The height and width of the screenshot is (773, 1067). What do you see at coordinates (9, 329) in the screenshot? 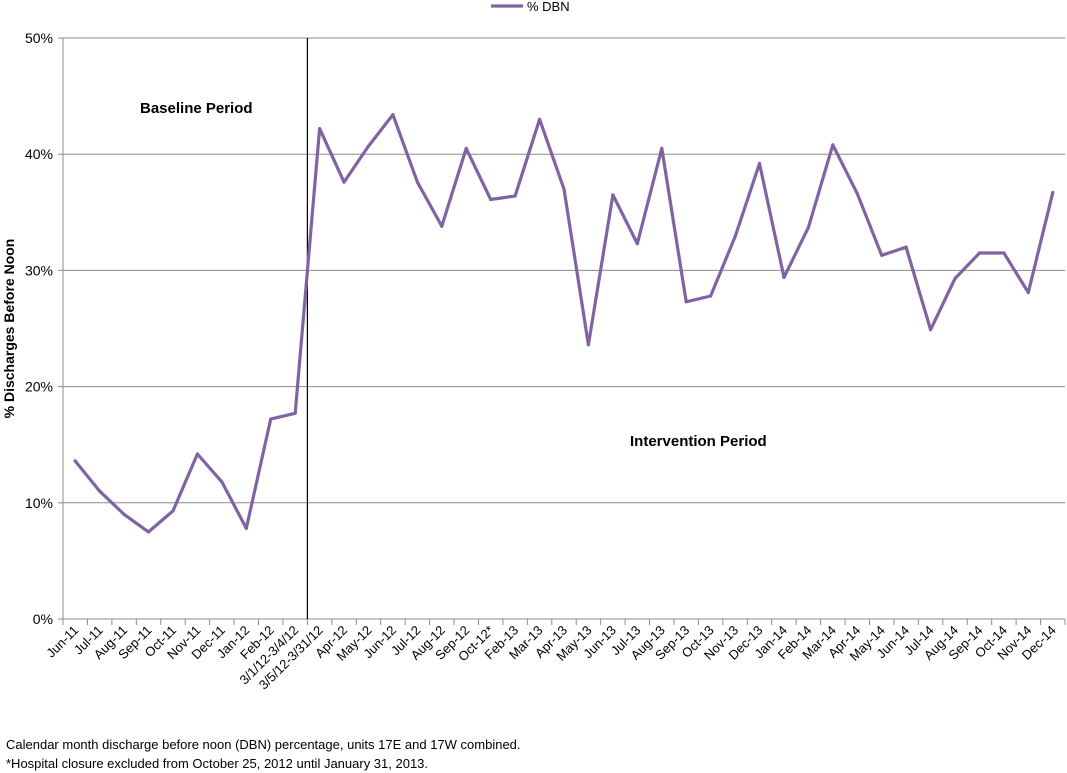
I see `y-axis-title: % Discharges Before Noon` at bounding box center [9, 329].